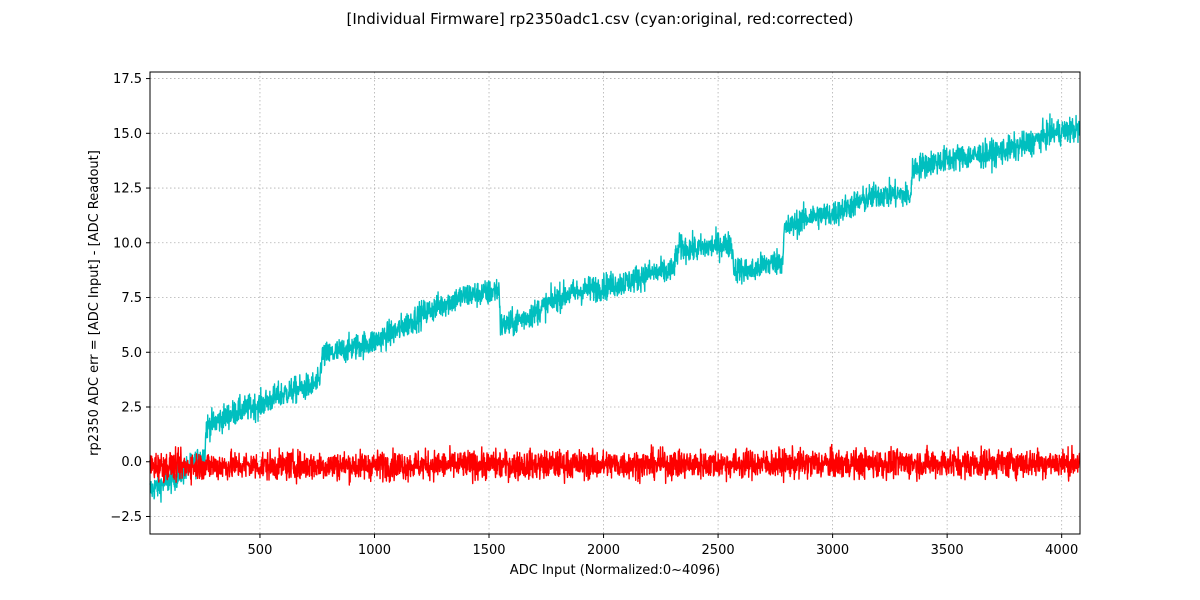 The width and height of the screenshot is (1200, 600). I want to click on y-tick-label: 17.5, so click(127, 79).